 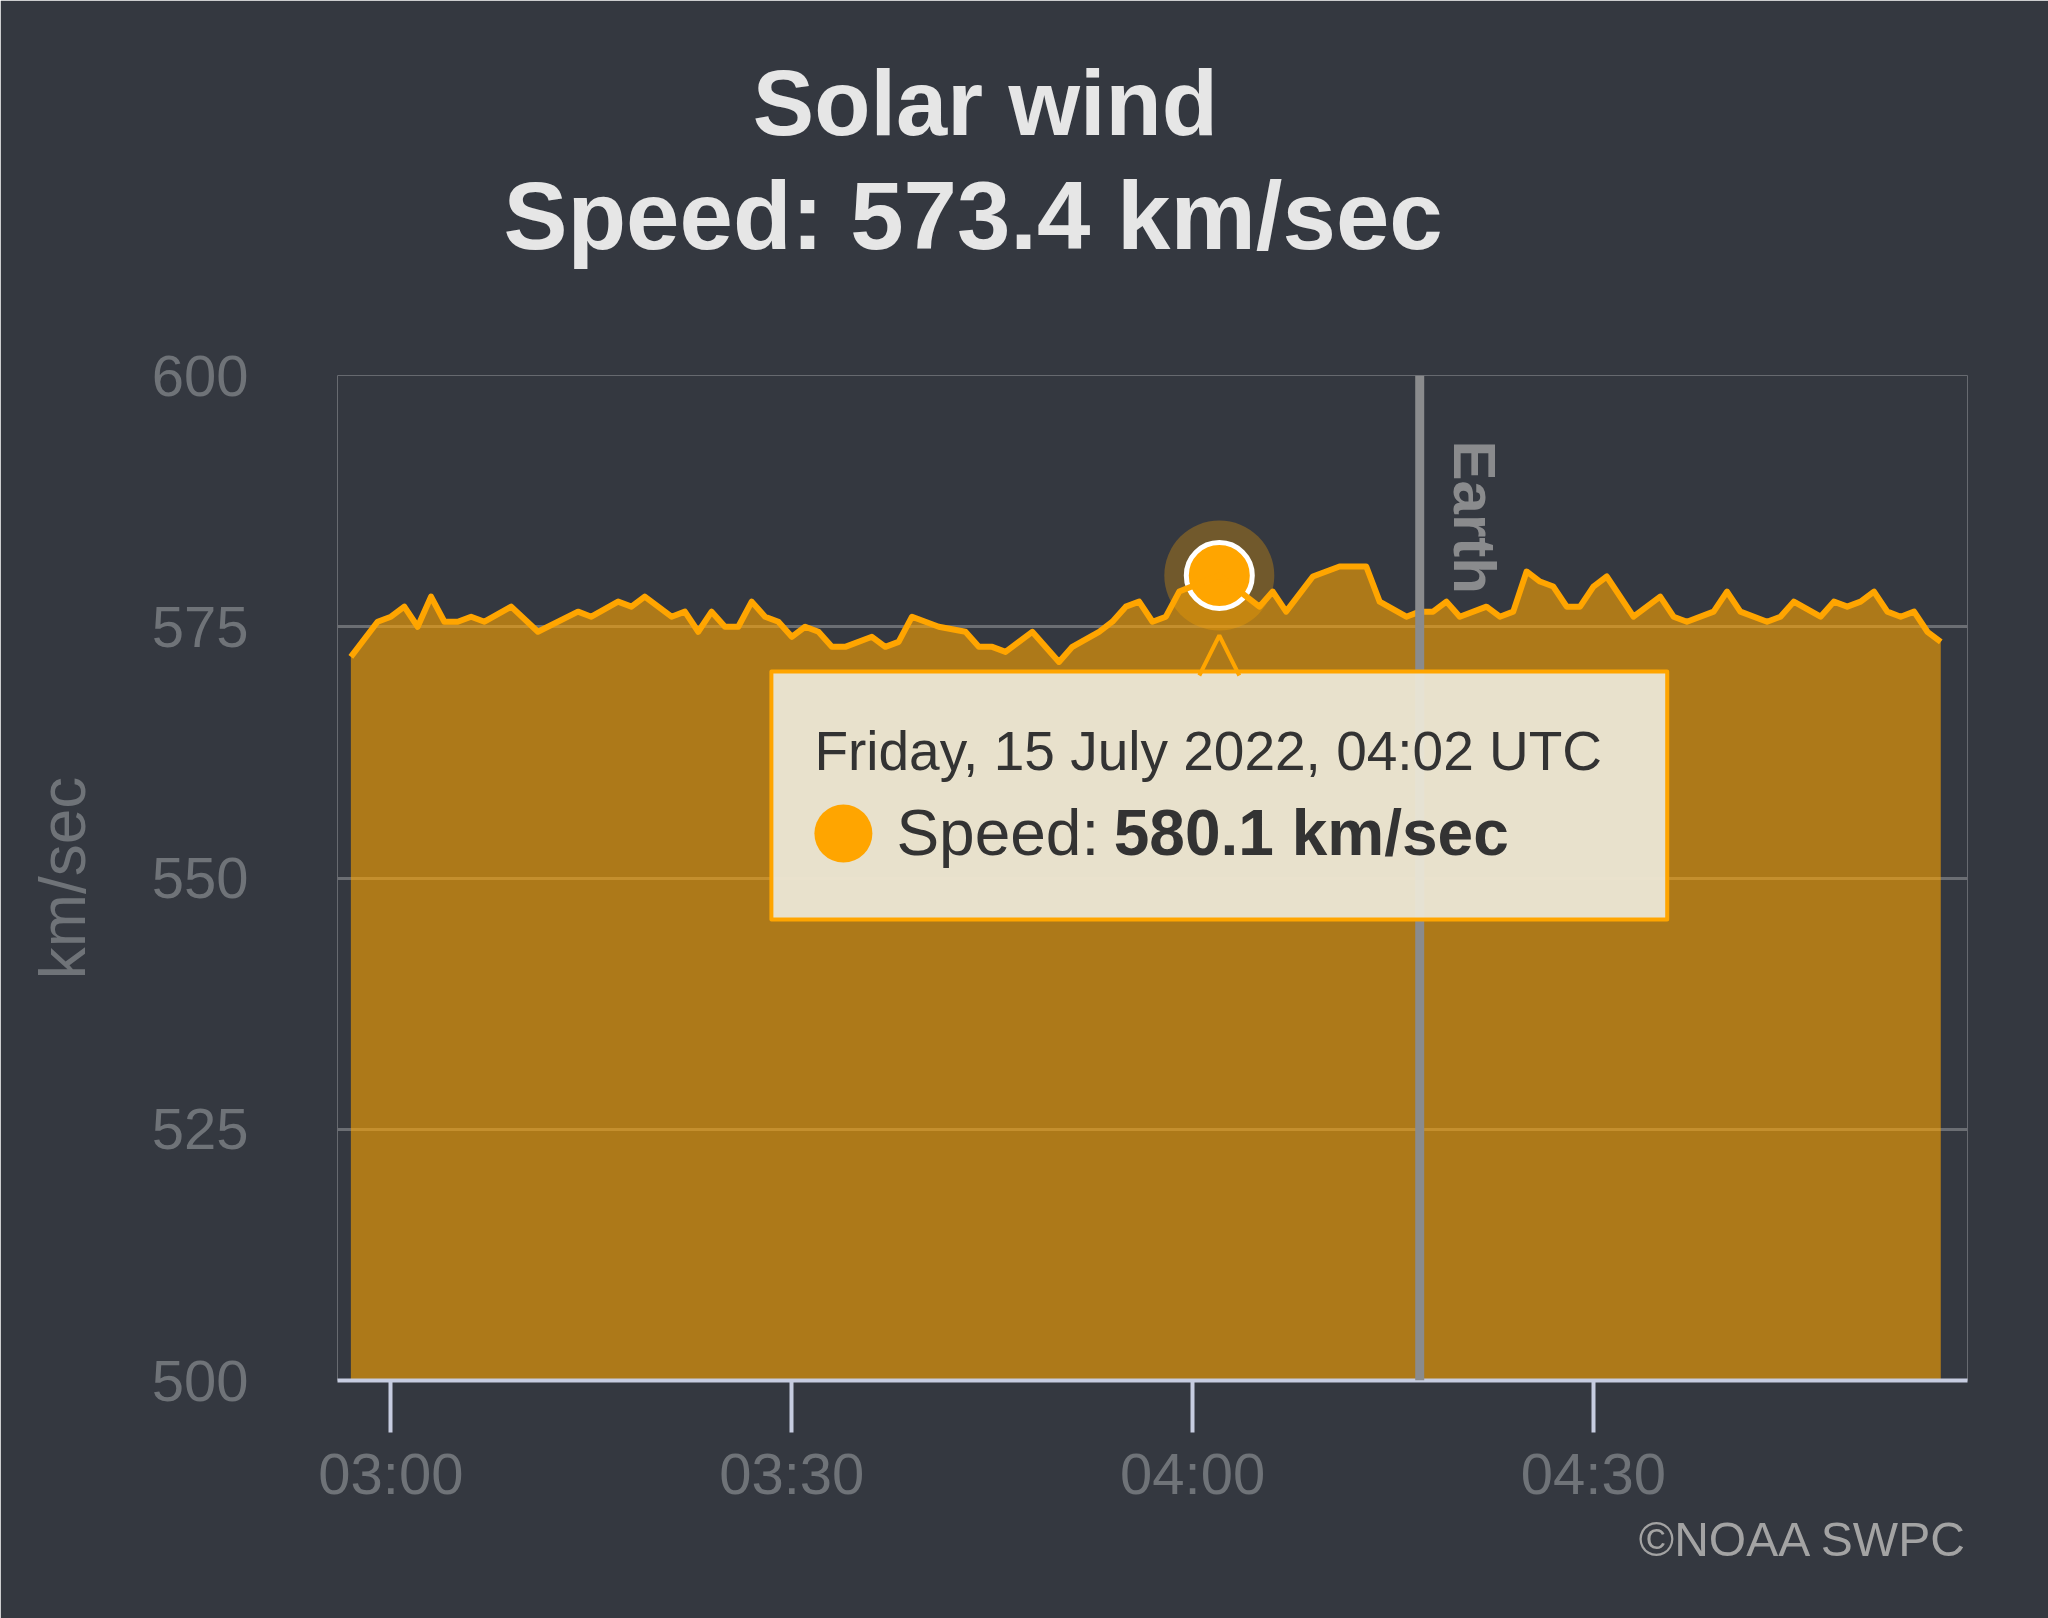 What do you see at coordinates (200, 877) in the screenshot?
I see `y-tick-label: 550` at bounding box center [200, 877].